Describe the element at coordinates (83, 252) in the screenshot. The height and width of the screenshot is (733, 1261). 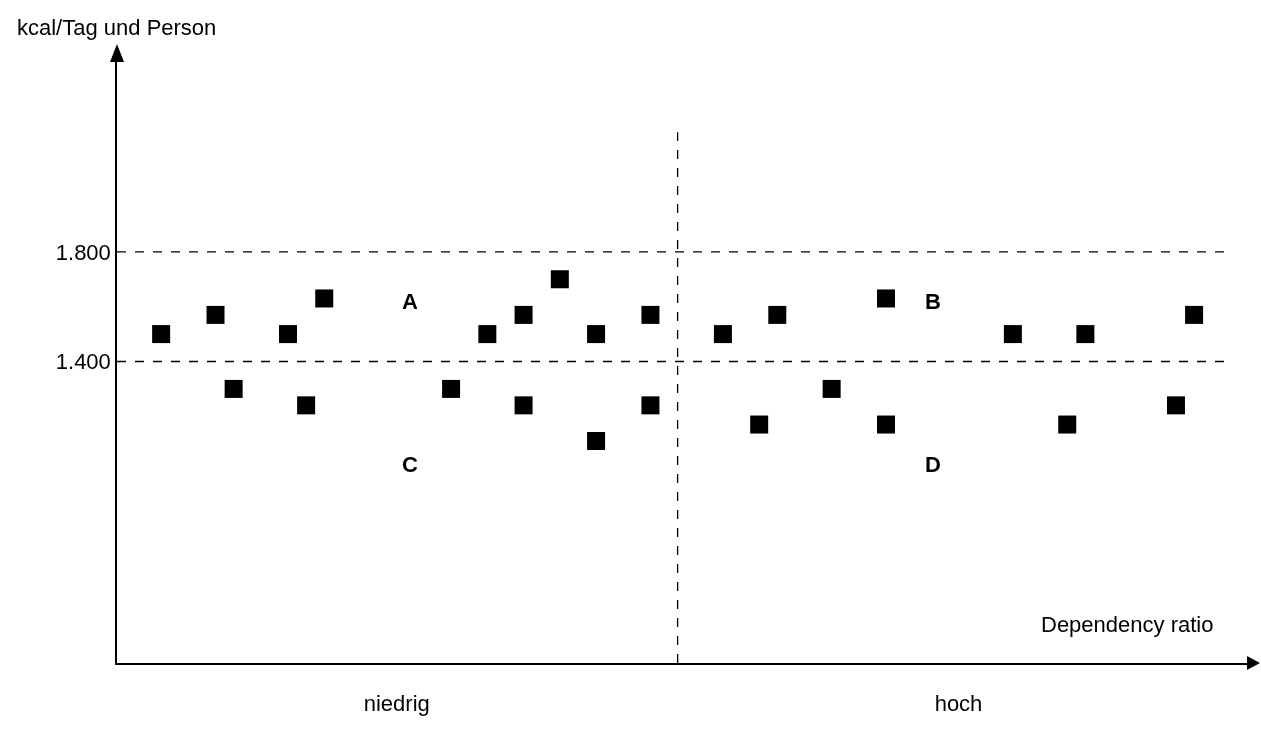
I see `y-tick-label: 1.800` at that location.